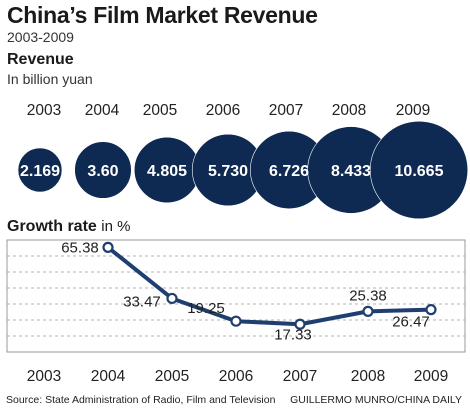  Describe the element at coordinates (52, 226) in the screenshot. I see `growth-title: Growth rate` at that location.